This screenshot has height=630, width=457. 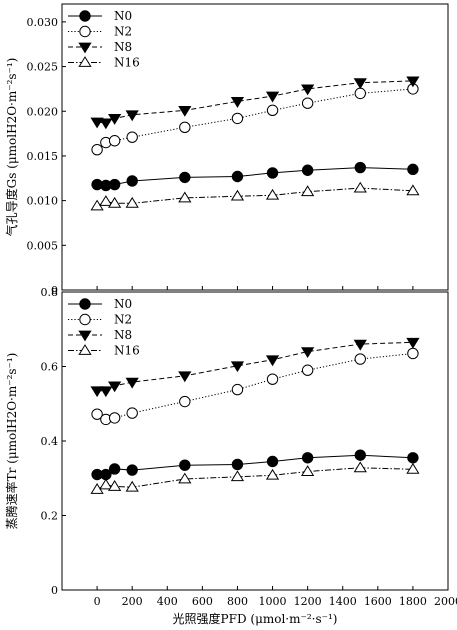 What do you see at coordinates (202, 601) in the screenshot?
I see `x-tick-label: 600` at bounding box center [202, 601].